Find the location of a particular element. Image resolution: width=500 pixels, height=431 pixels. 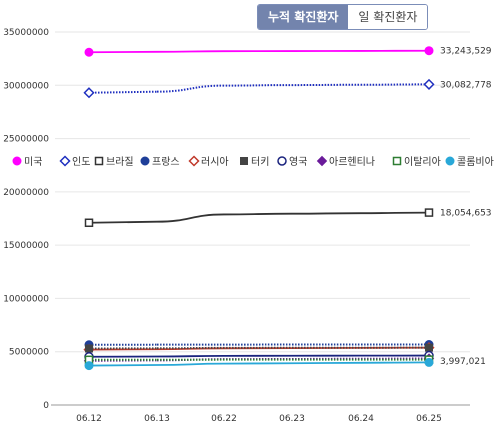

legend-label: 러시아 is located at coordinates (215, 162).